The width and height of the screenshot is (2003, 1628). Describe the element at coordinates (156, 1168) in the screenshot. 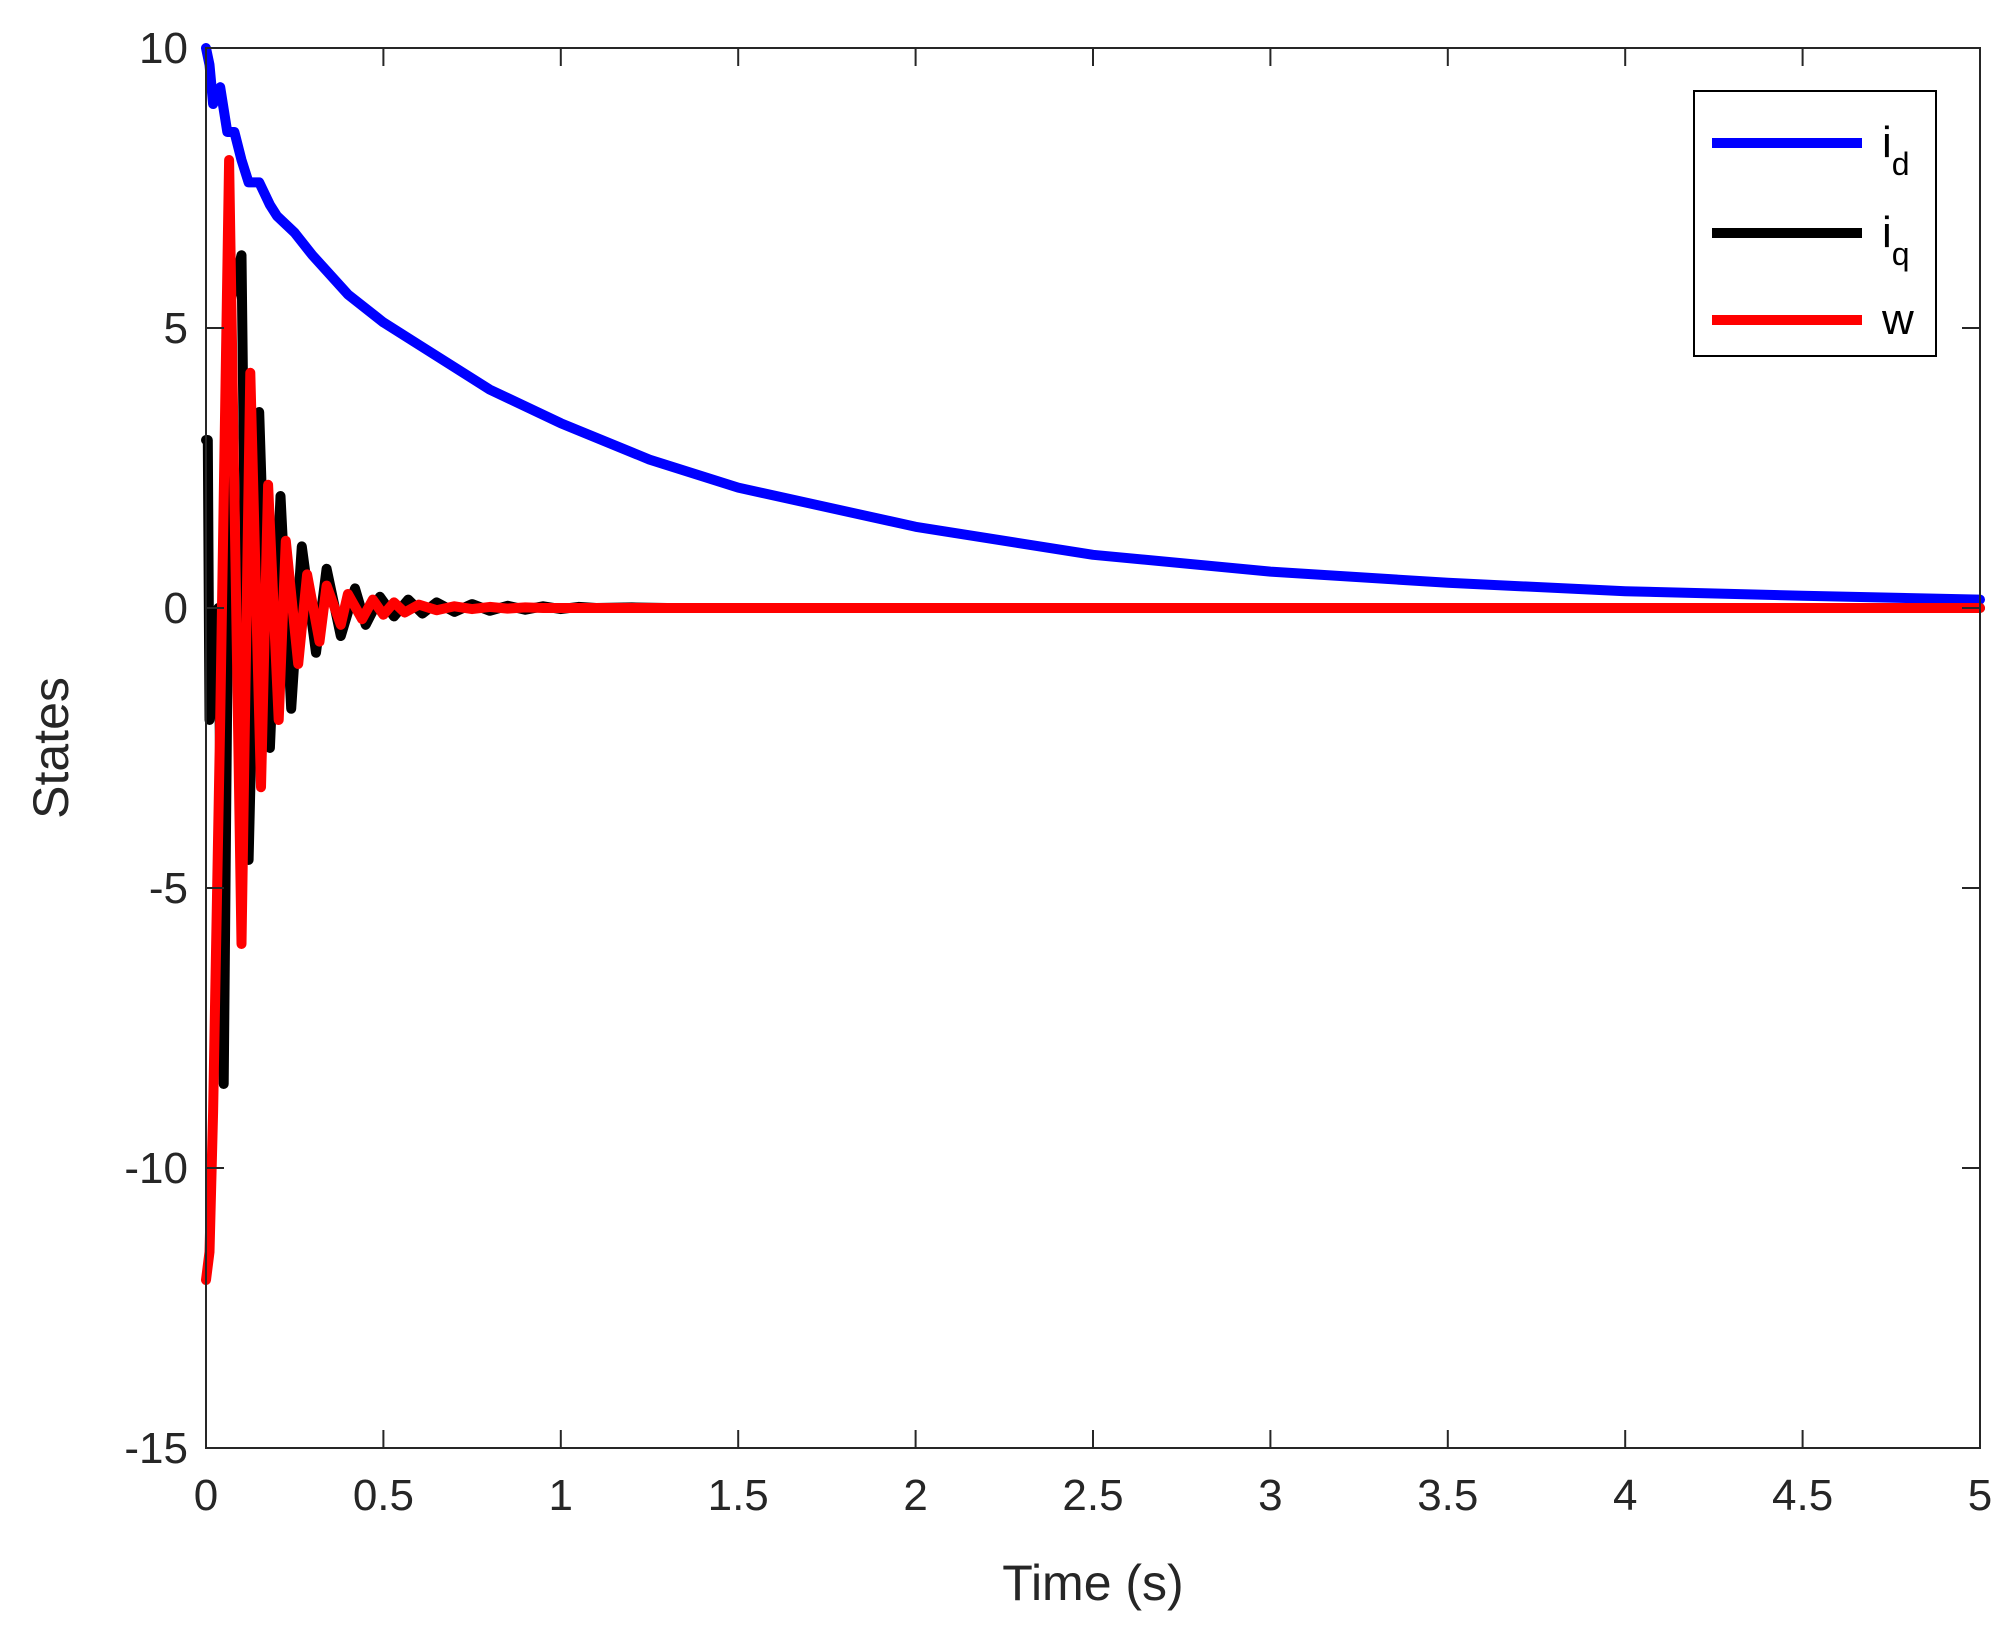

I see `y-tick-label: -10` at that location.